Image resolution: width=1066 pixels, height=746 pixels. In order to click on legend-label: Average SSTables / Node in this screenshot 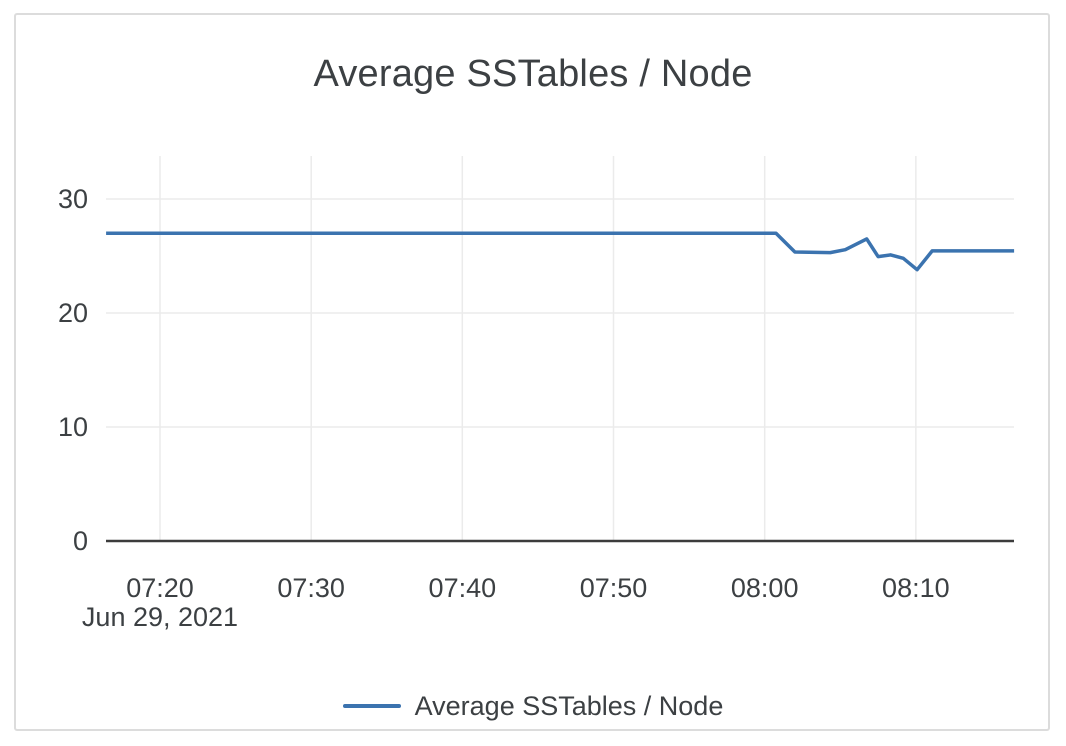, I will do `click(569, 705)`.